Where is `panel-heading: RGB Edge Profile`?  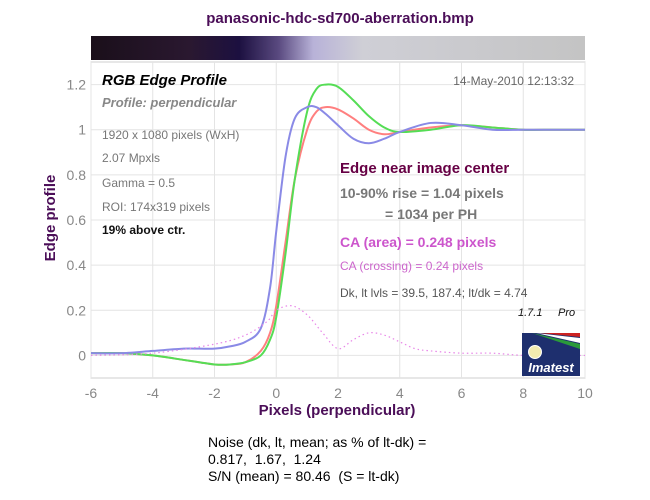
panel-heading: RGB Edge Profile is located at coordinates (164, 80).